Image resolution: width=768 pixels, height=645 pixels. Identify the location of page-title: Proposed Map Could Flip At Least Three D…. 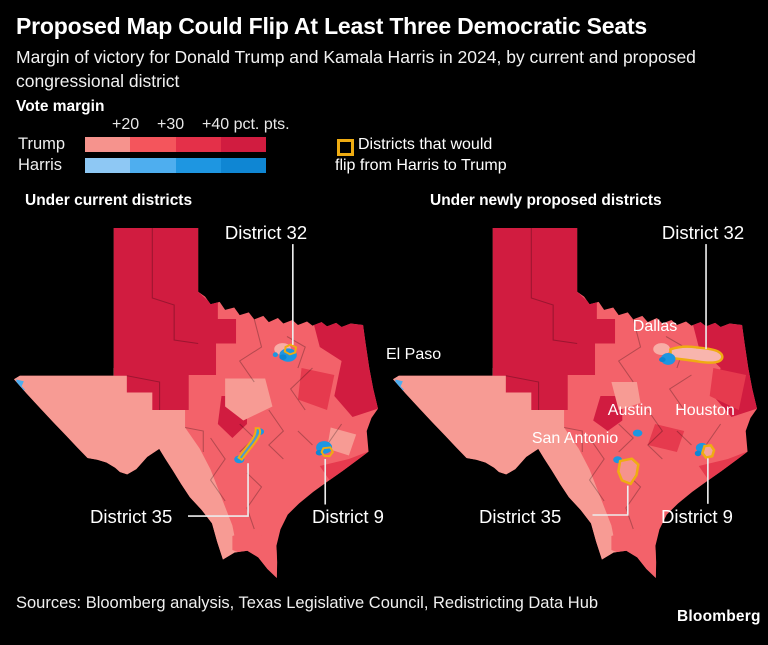
(332, 26).